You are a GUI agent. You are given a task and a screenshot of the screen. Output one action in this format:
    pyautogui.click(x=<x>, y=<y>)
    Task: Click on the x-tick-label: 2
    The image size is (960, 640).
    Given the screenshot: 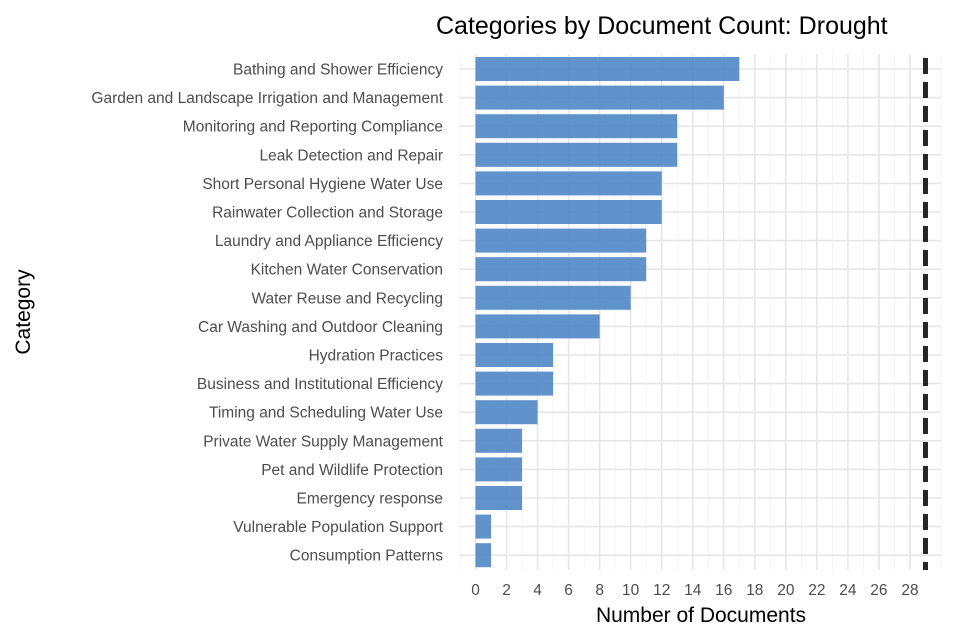 What is the action you would take?
    pyautogui.click(x=506, y=590)
    